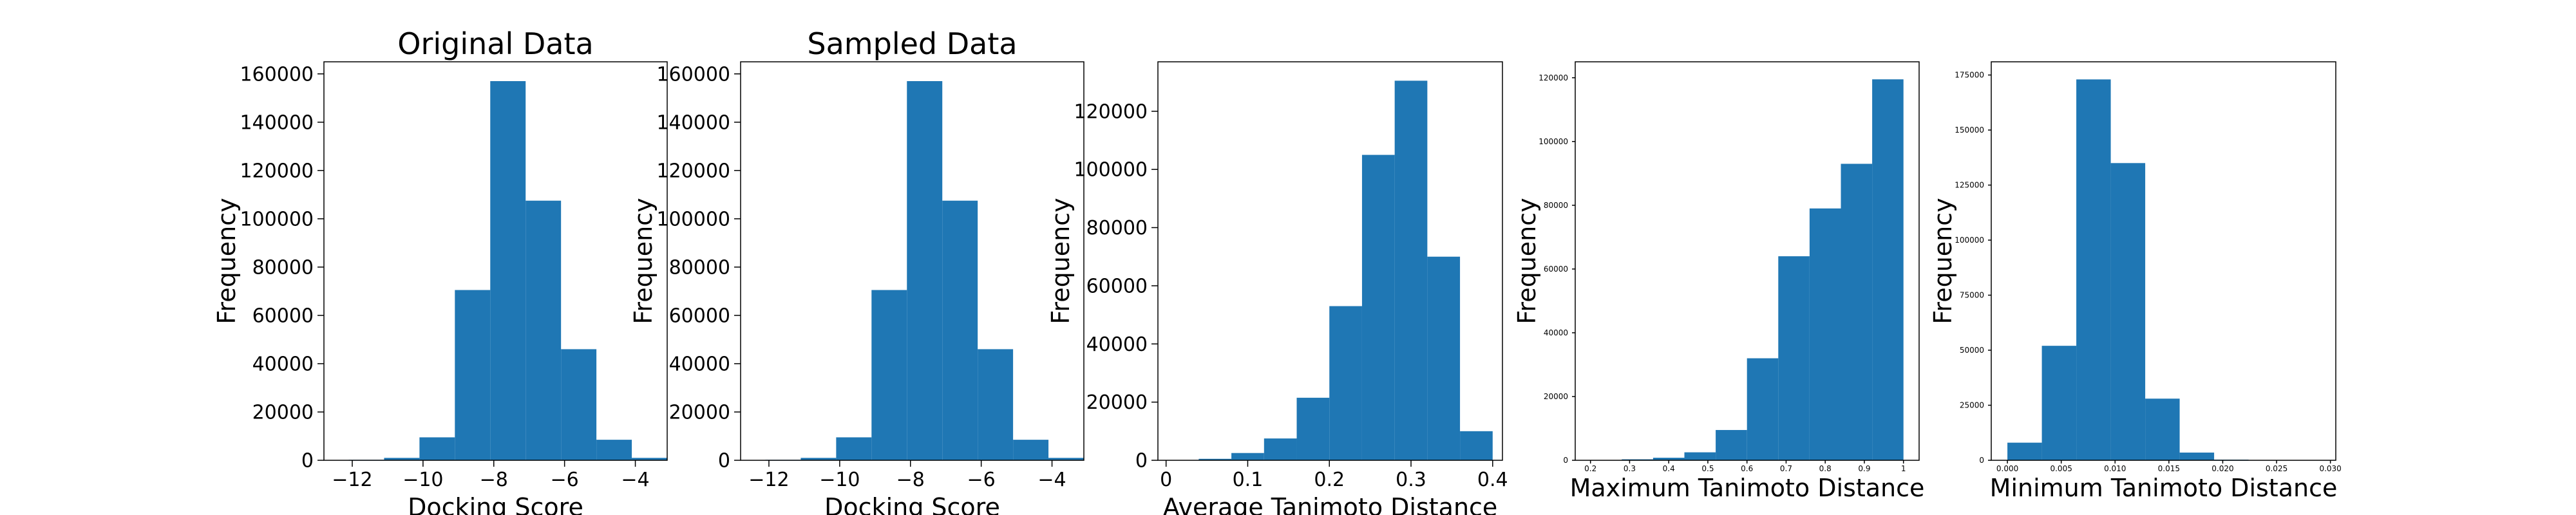 The image size is (2576, 515). Describe the element at coordinates (2007, 468) in the screenshot. I see `x-tick-label: 0.000` at that location.